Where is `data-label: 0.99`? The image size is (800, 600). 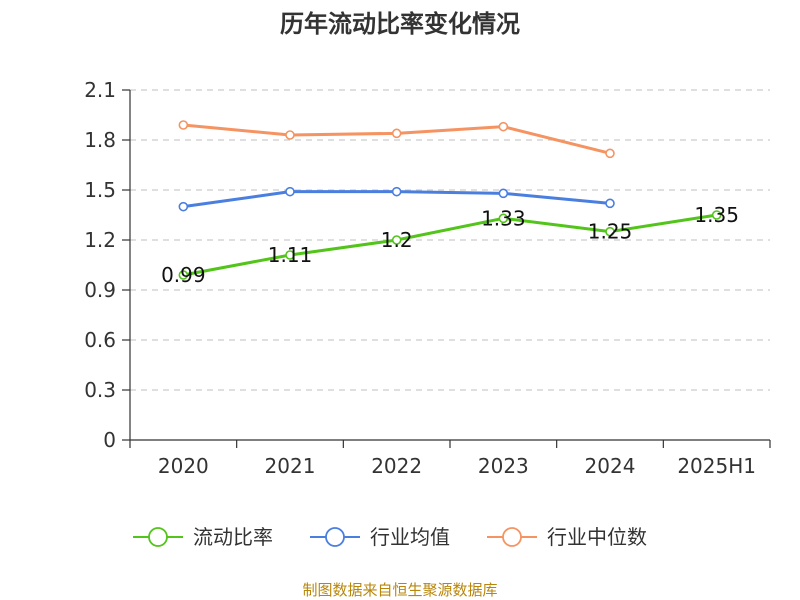
data-label: 0.99 is located at coordinates (183, 275).